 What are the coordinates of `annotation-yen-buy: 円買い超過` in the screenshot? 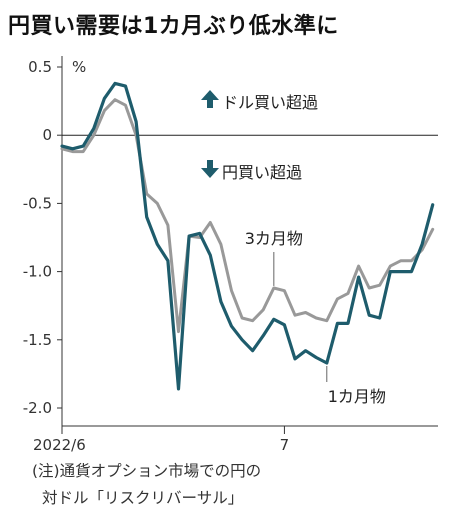 It's located at (262, 172).